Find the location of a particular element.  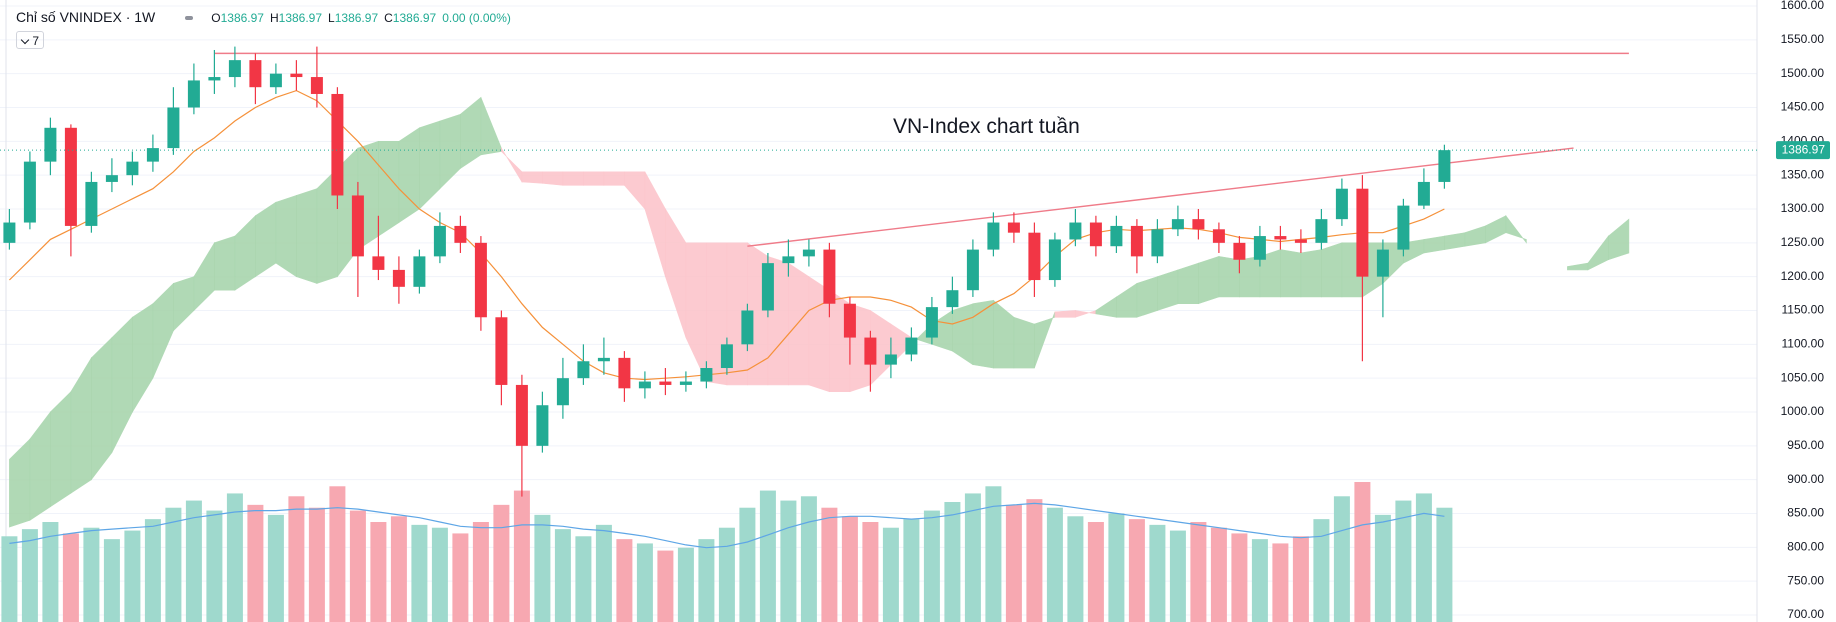

y-tick-label: 1300.00 is located at coordinates (1803, 208).